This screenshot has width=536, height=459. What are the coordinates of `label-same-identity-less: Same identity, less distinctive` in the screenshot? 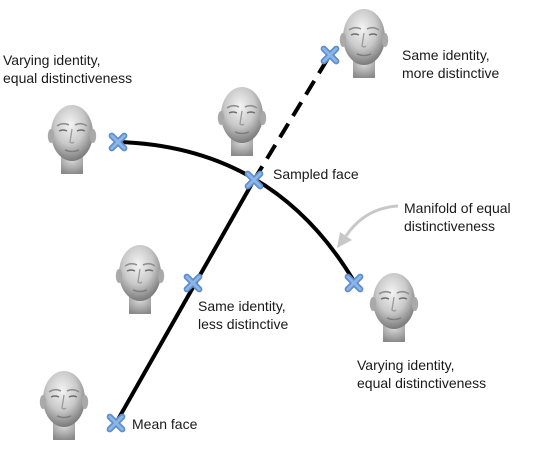 It's located at (243, 315).